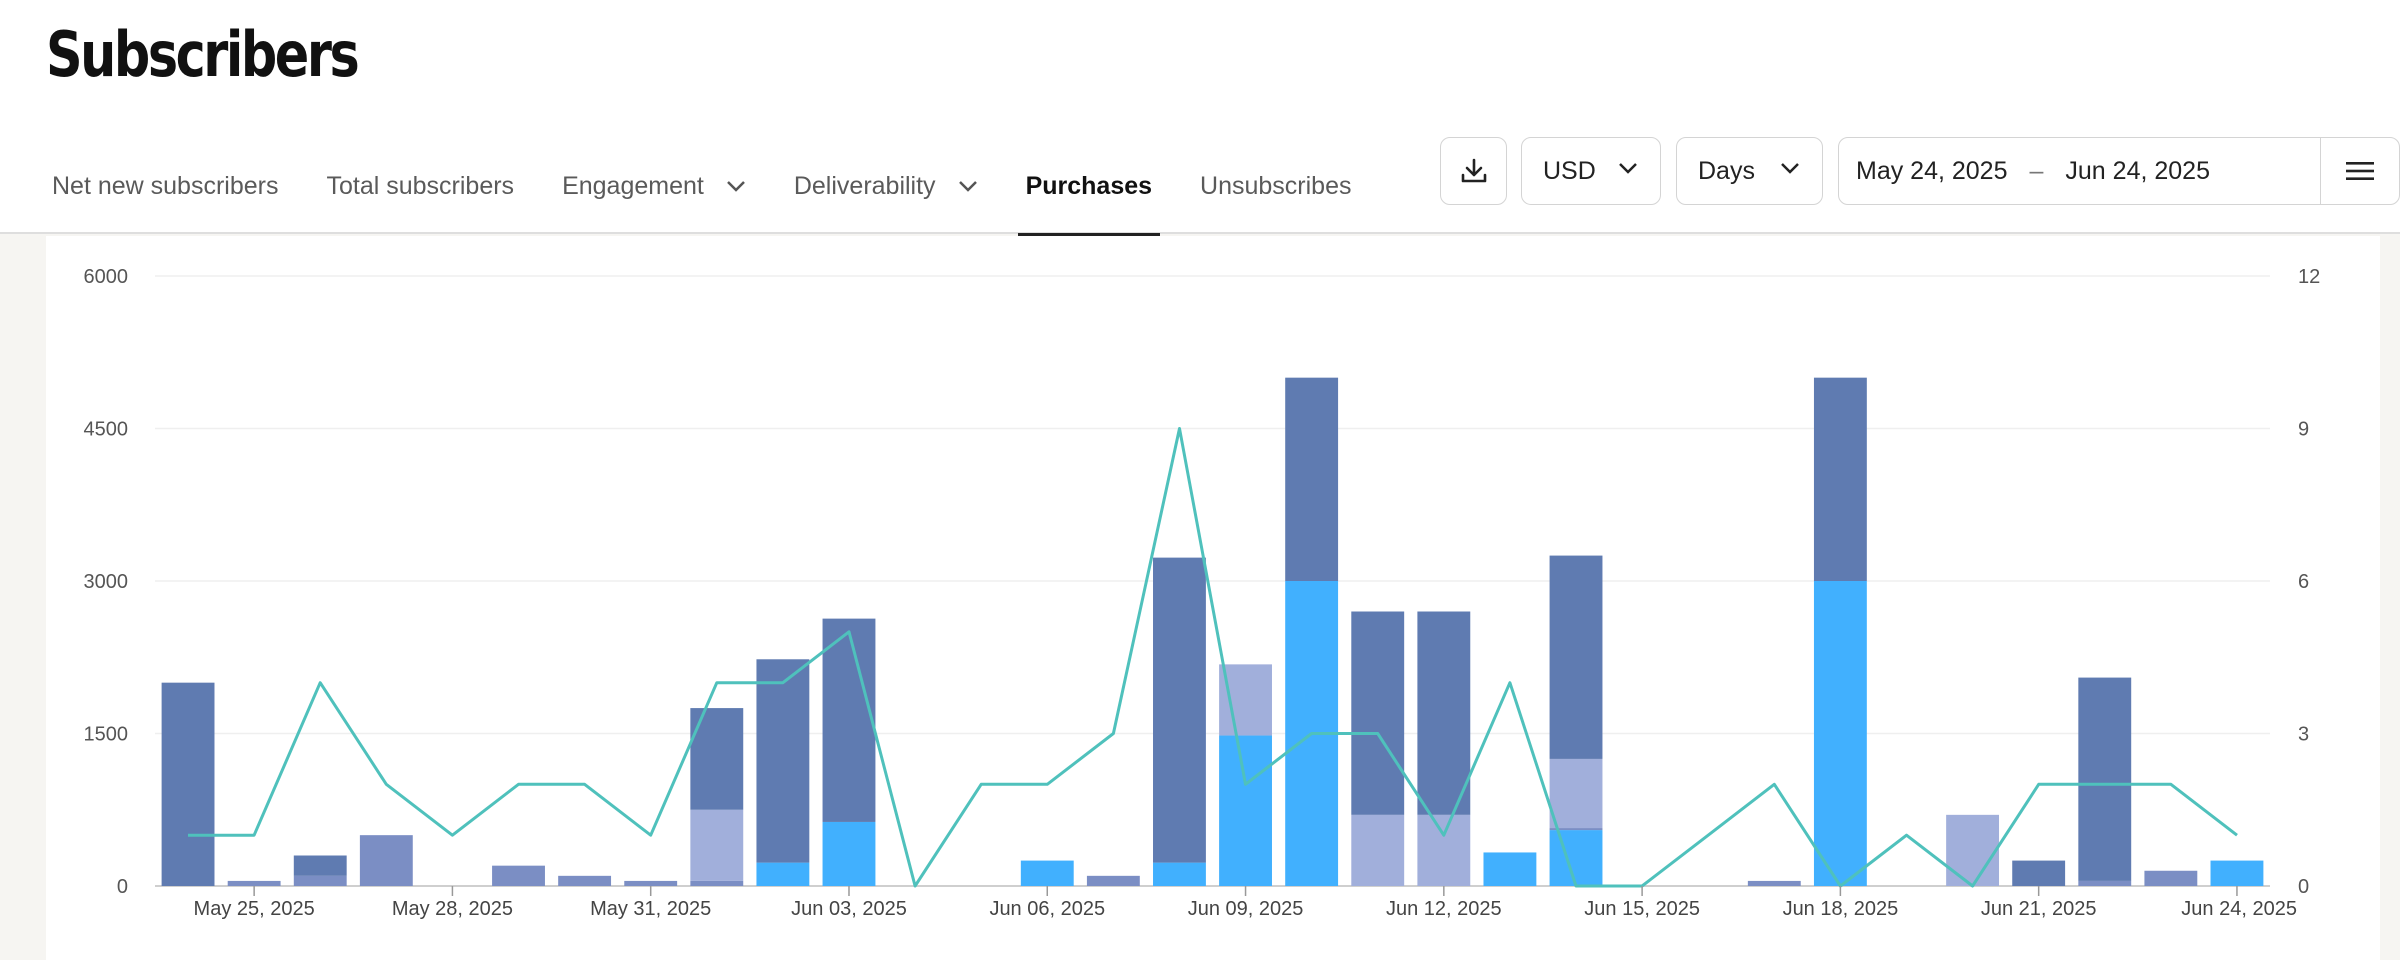  I want to click on tab-label: Purchases, so click(1089, 185).